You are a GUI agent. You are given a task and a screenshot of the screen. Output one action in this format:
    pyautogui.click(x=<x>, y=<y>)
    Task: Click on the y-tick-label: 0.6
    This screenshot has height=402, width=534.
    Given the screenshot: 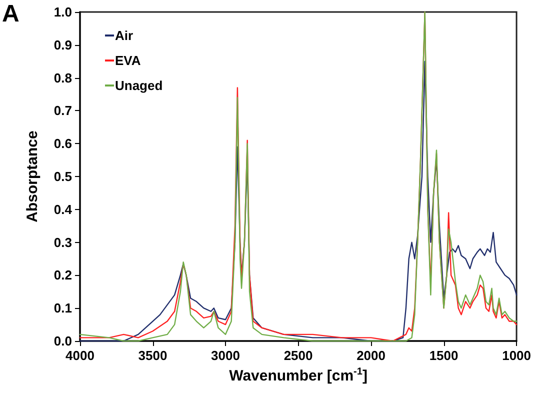 What is the action you would take?
    pyautogui.click(x=63, y=144)
    